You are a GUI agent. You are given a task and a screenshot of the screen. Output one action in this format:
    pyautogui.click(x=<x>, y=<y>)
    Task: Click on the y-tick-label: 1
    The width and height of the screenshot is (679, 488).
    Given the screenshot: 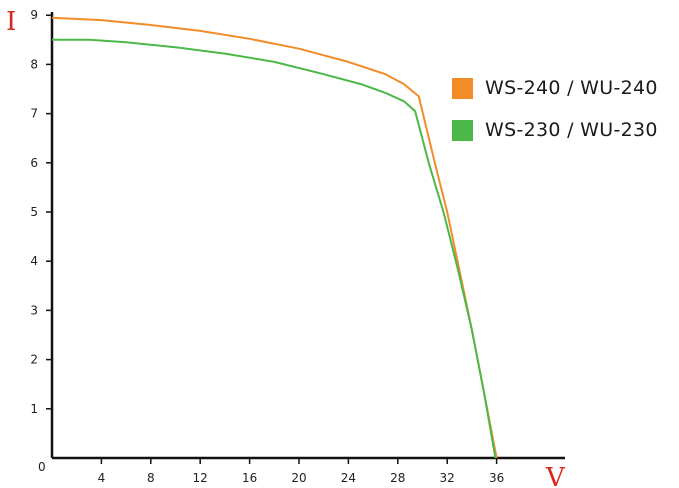 What is the action you would take?
    pyautogui.click(x=34, y=409)
    